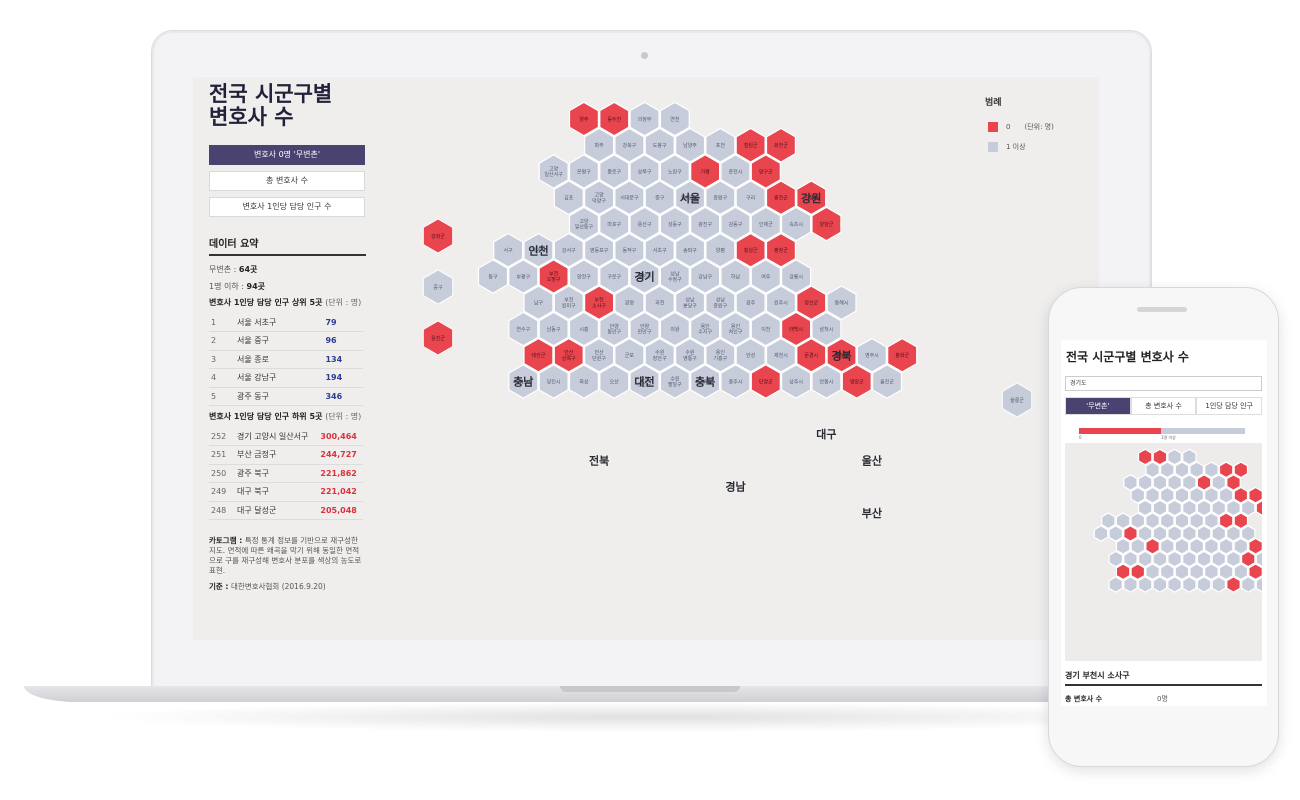 This screenshot has width=1300, height=800. Describe the element at coordinates (614, 276) in the screenshot. I see `hex-region: 구로구` at that location.